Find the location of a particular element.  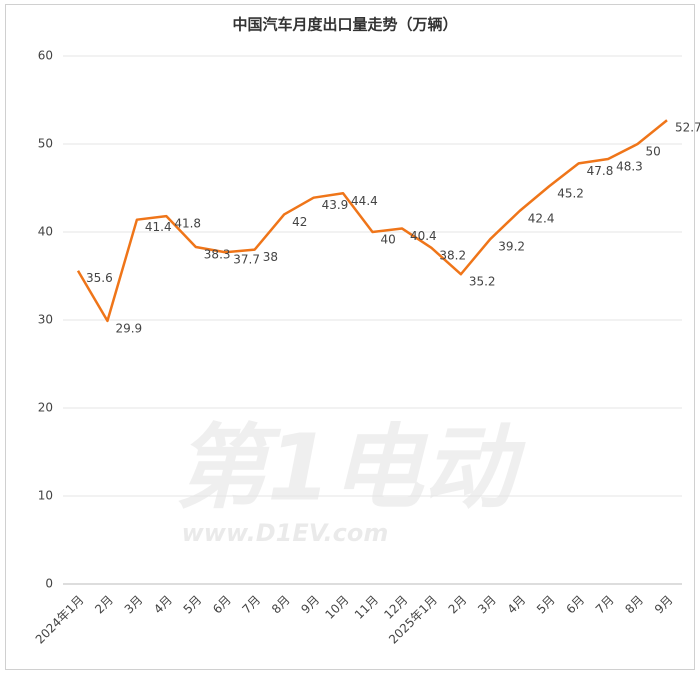

data-label: 29.9 is located at coordinates (128, 328).